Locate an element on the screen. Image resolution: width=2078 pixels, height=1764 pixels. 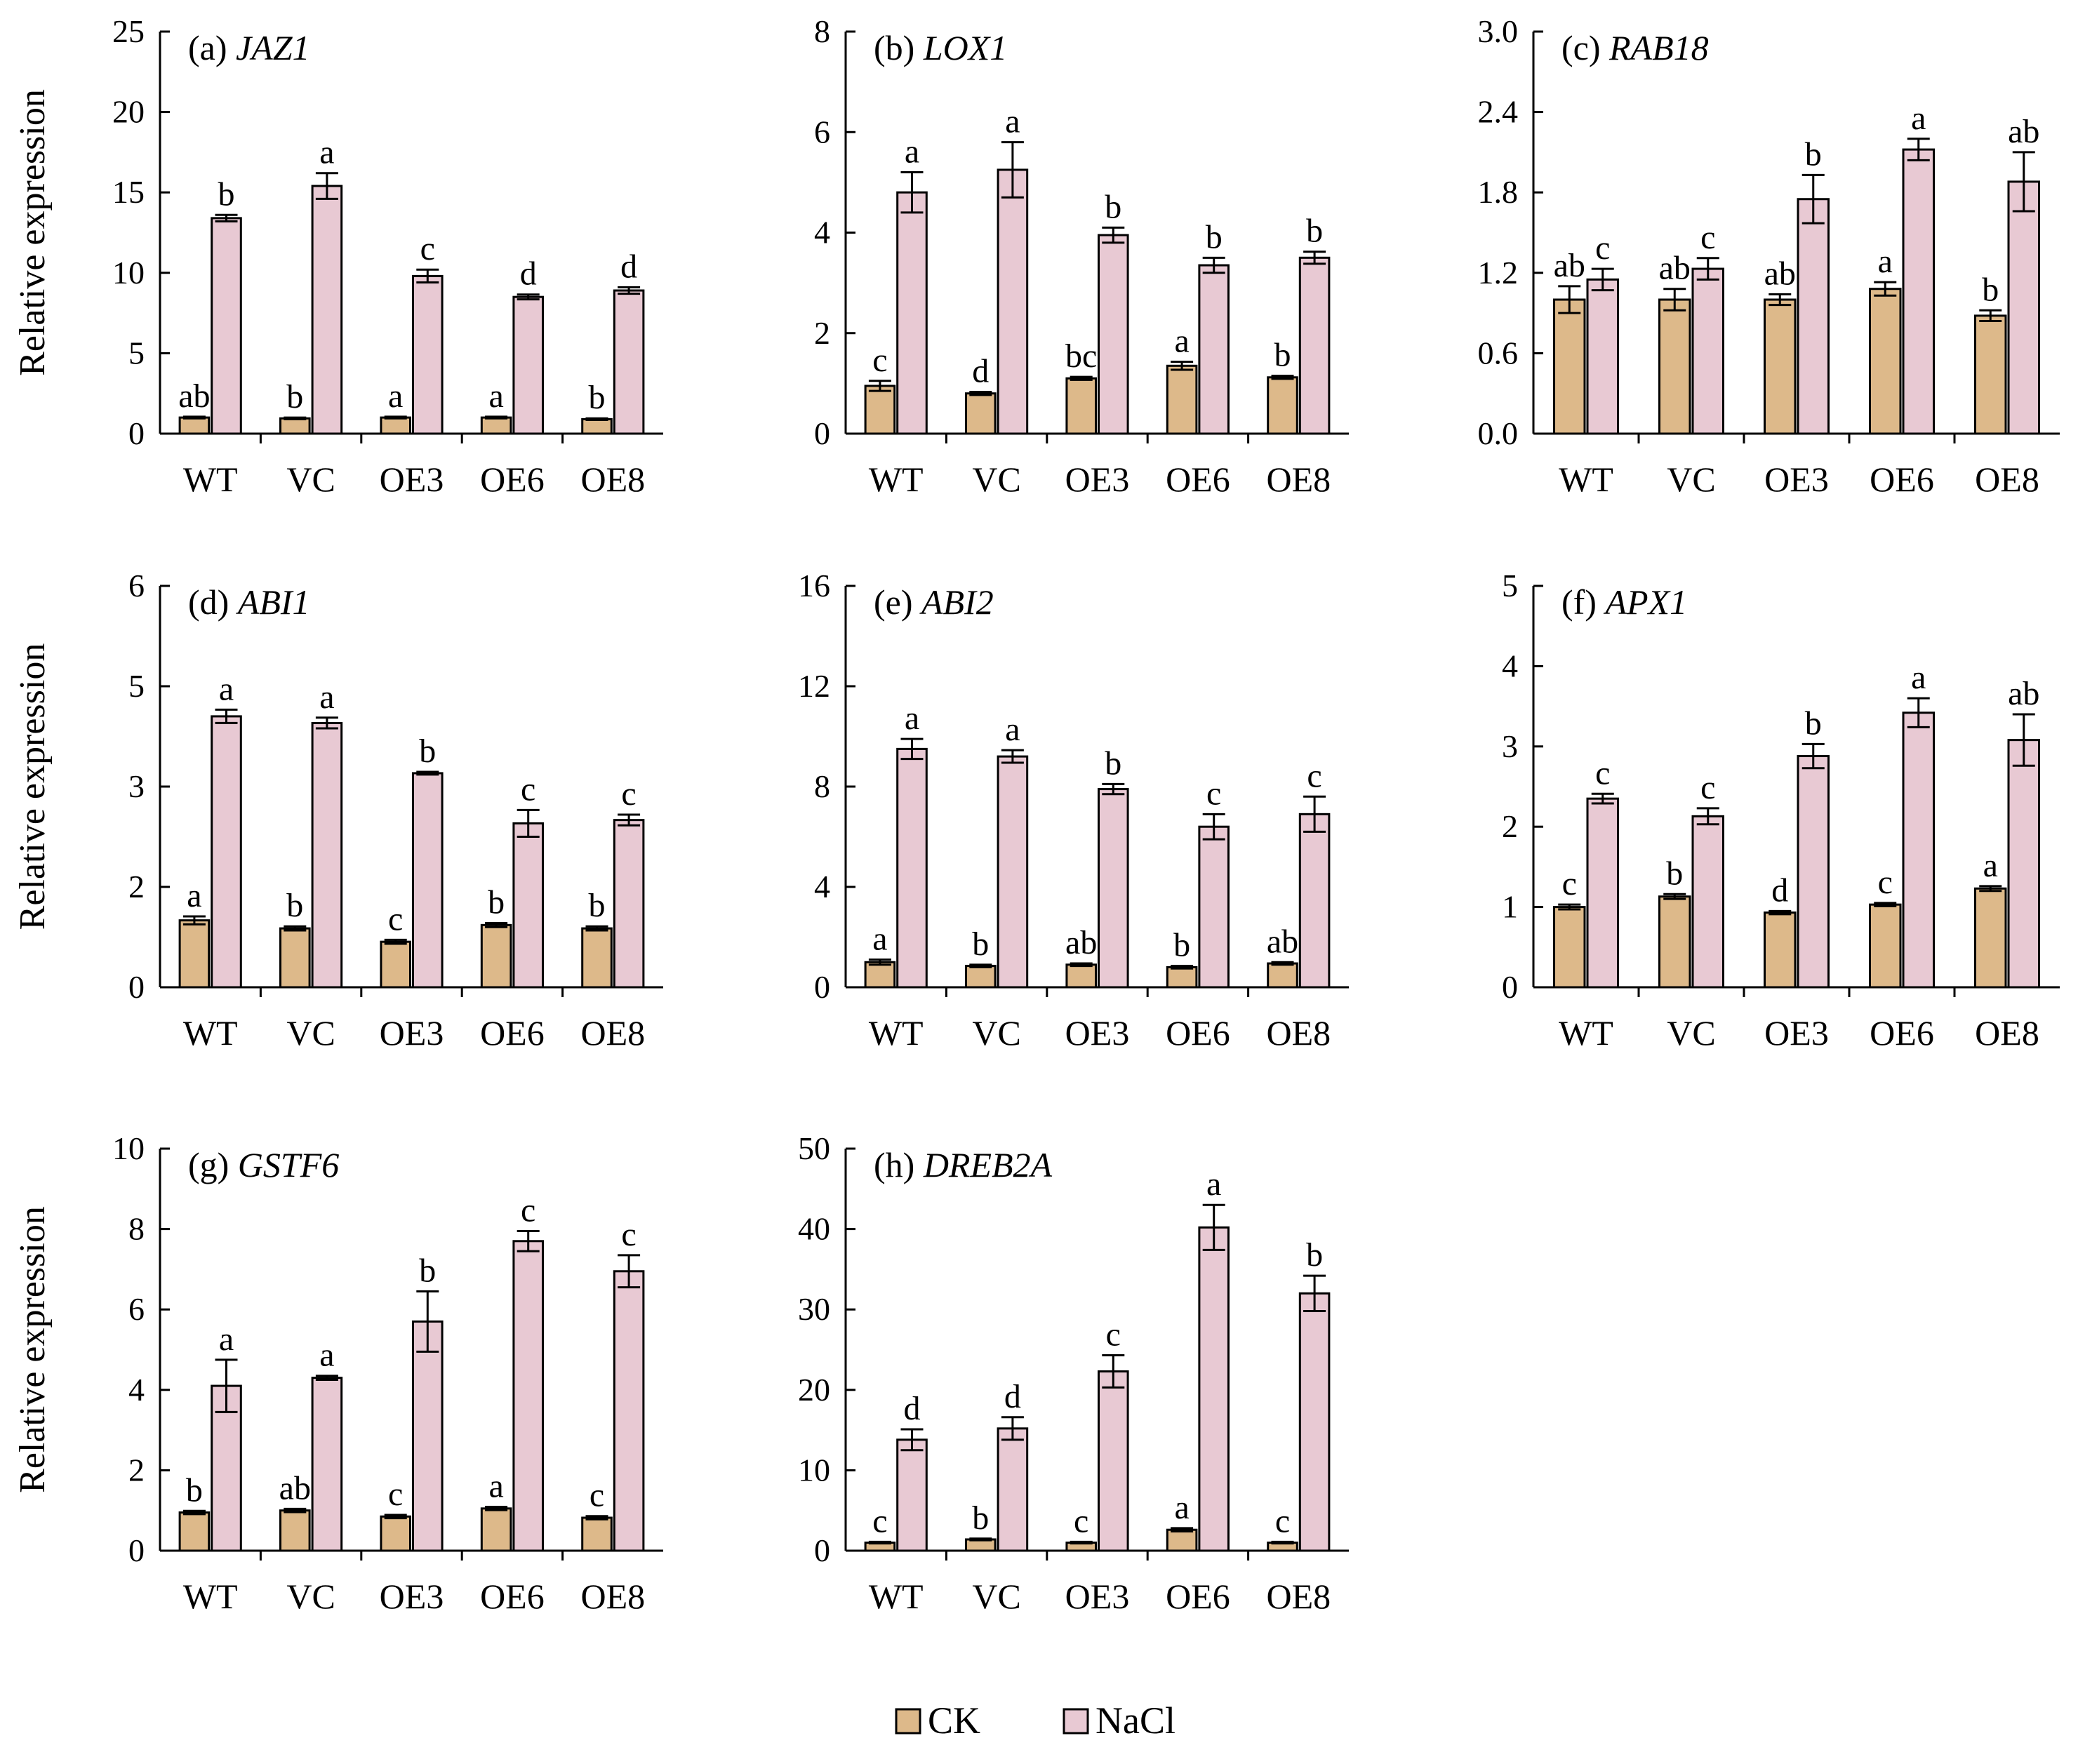
y-tick-label: 30 is located at coordinates (814, 1309).